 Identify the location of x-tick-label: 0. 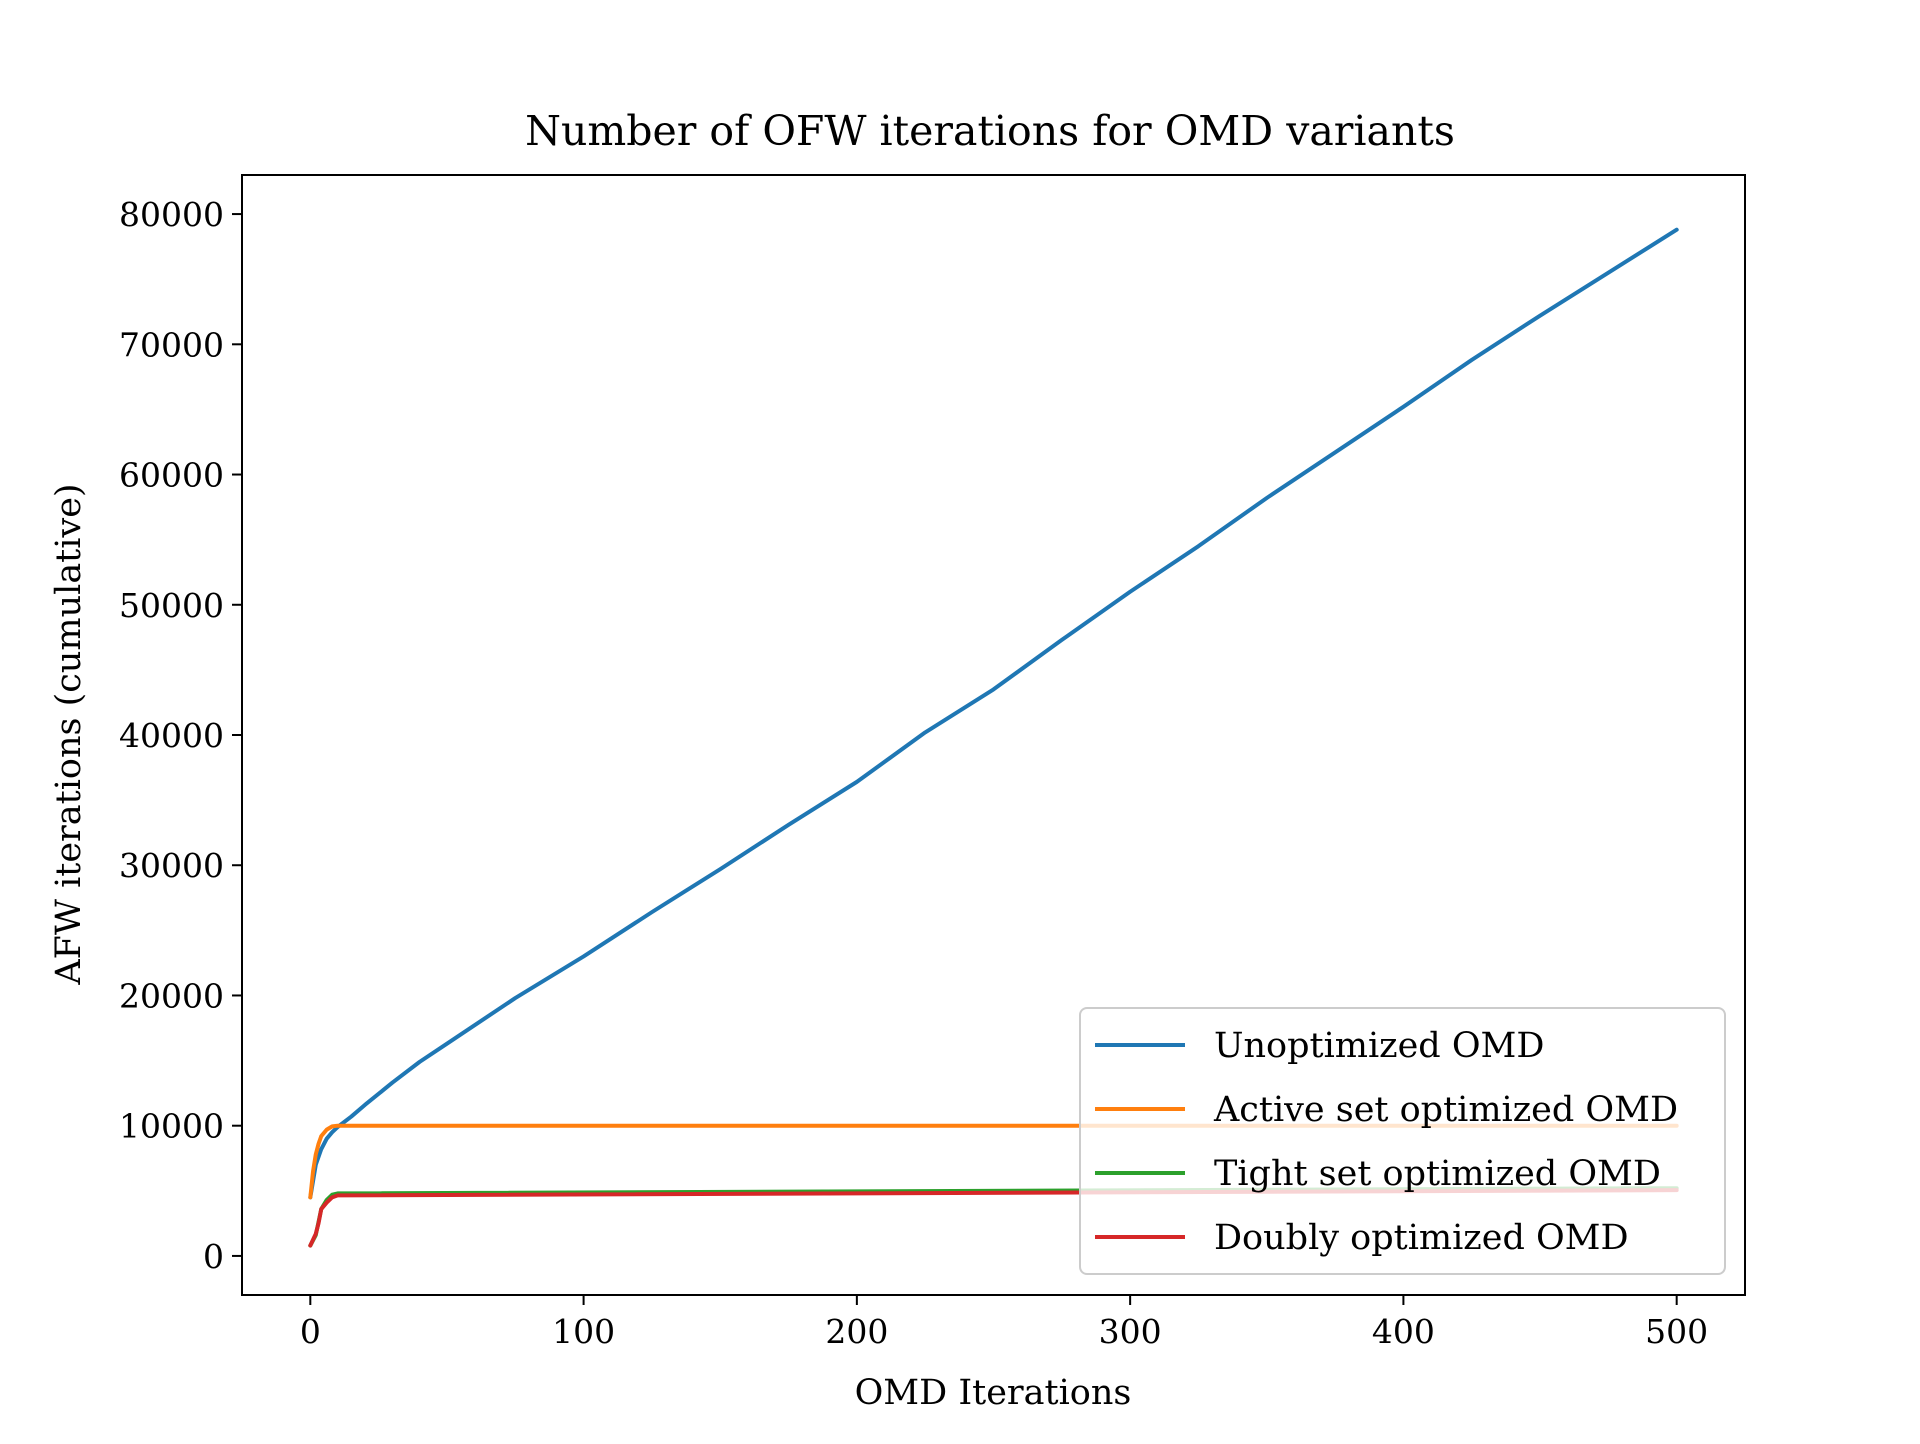
(310, 1331).